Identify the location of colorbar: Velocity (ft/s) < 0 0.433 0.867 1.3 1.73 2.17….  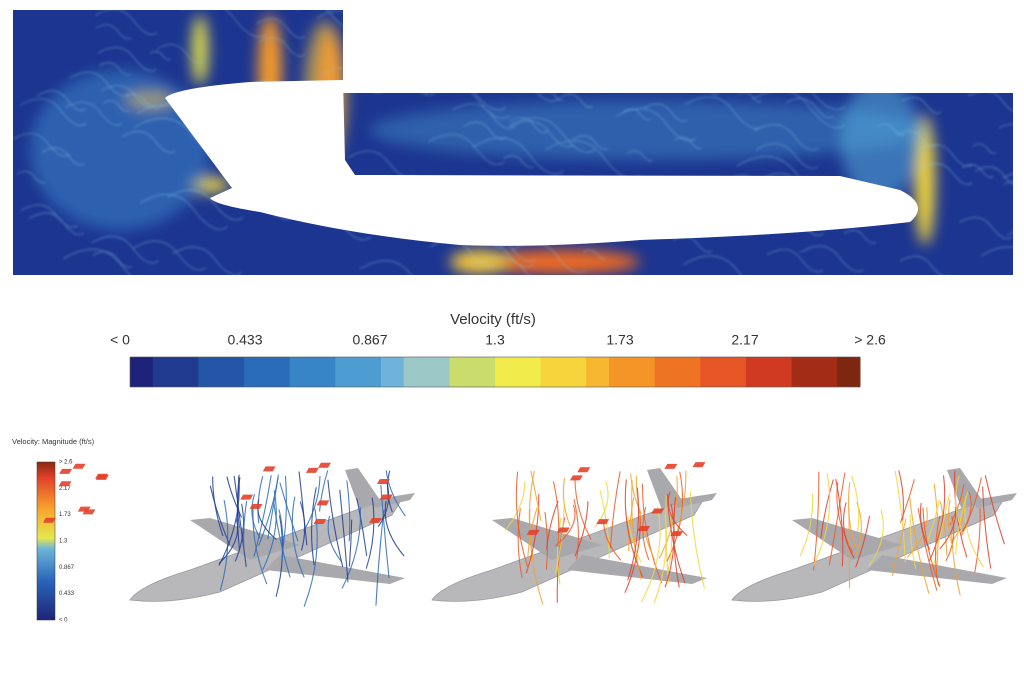
(498, 349).